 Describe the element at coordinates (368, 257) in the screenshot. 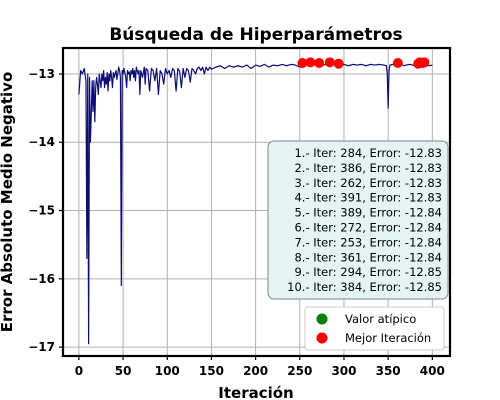

I see `info-box-line: 8.- Iter: 361, Error: -12.84` at that location.